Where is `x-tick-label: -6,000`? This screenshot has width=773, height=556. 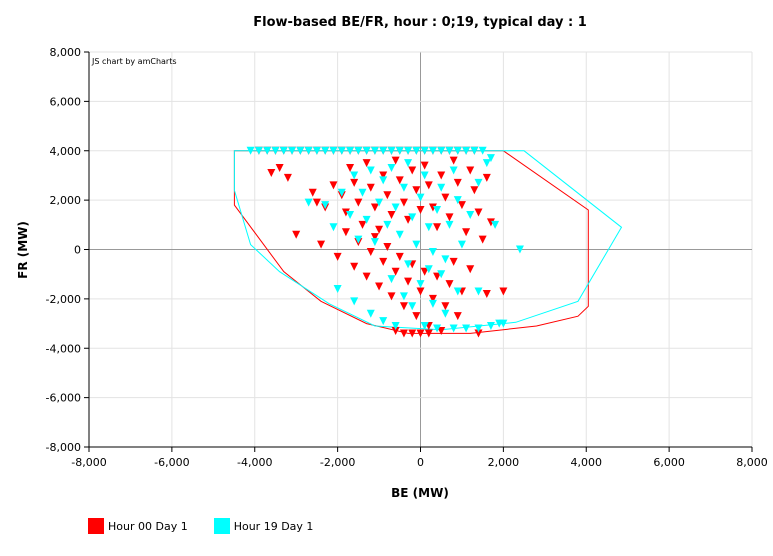 x-tick-label: -6,000 is located at coordinates (171, 462).